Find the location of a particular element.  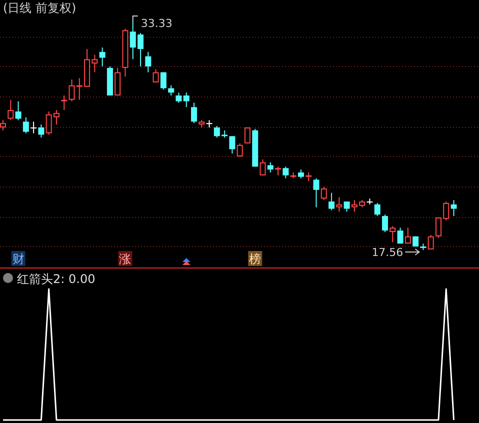

annotation: 33.33 is located at coordinates (156, 23).